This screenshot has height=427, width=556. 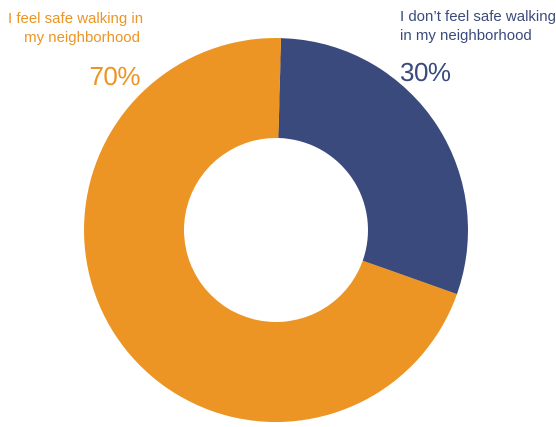 I want to click on label-not-safe-line-2: in my neighborhood, so click(x=466, y=35).